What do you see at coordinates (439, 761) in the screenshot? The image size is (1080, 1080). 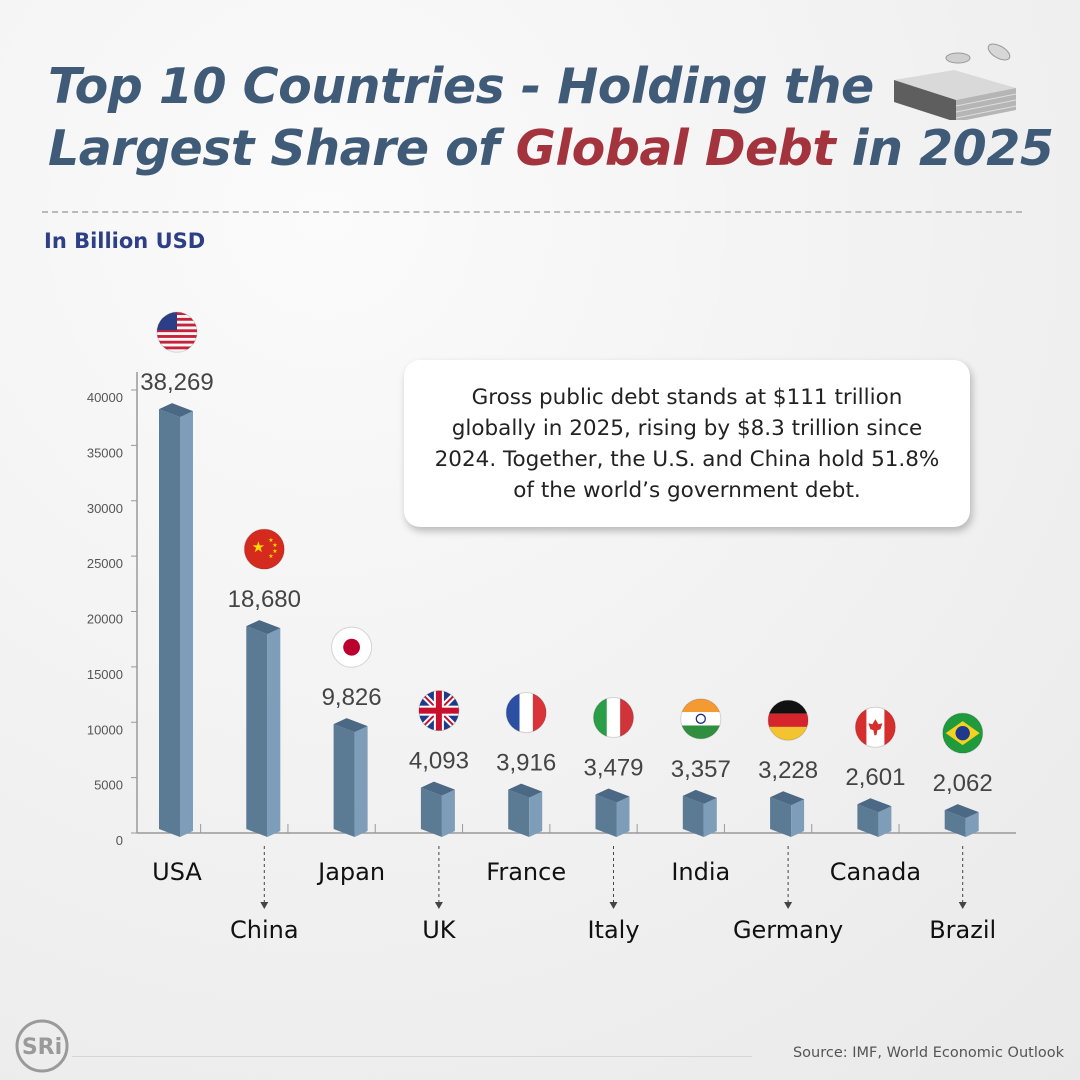 I see `value-label: 4,093` at bounding box center [439, 761].